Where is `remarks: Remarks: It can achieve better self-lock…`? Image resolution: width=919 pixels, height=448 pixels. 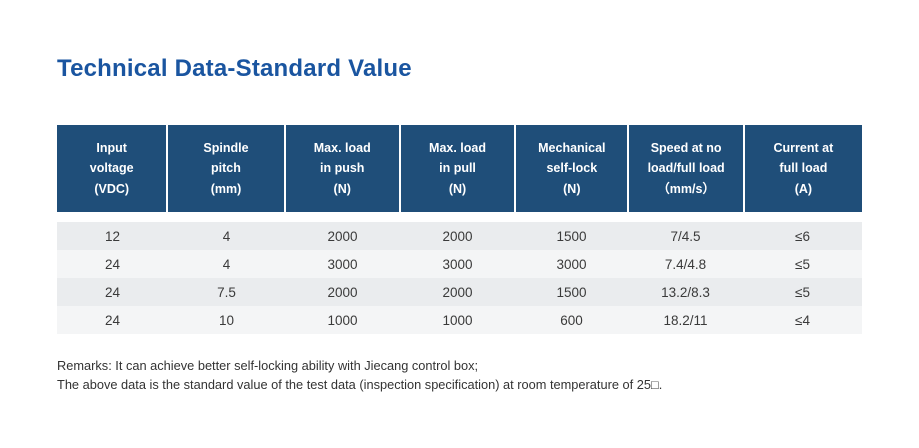
remarks: Remarks: It can achieve better self-lock… is located at coordinates (459, 375).